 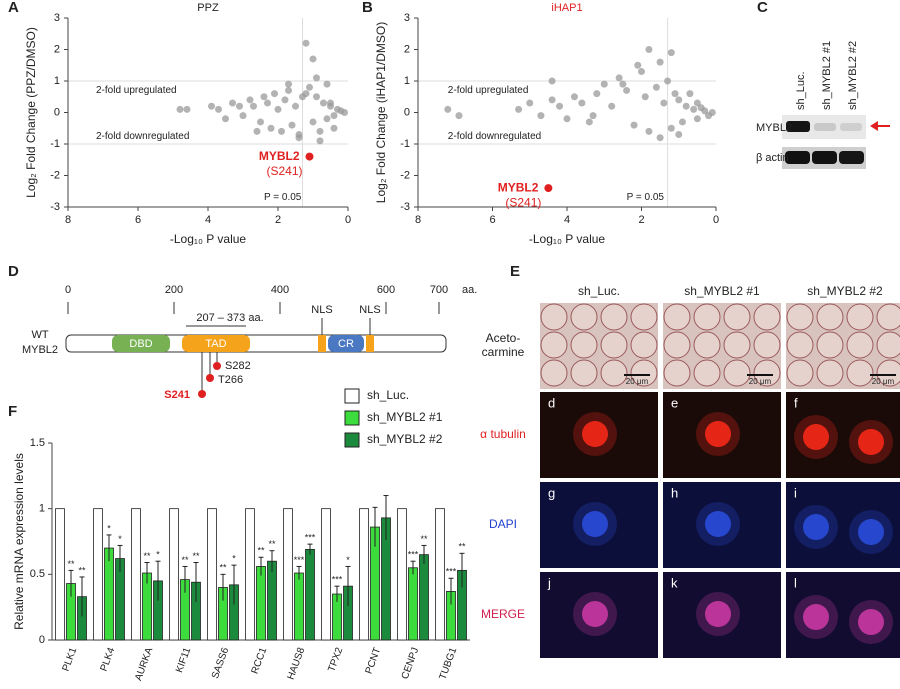 I want to click on y-axis-label: Log₂ Fold Change (PPZ/DMSO), so click(x=31, y=112).